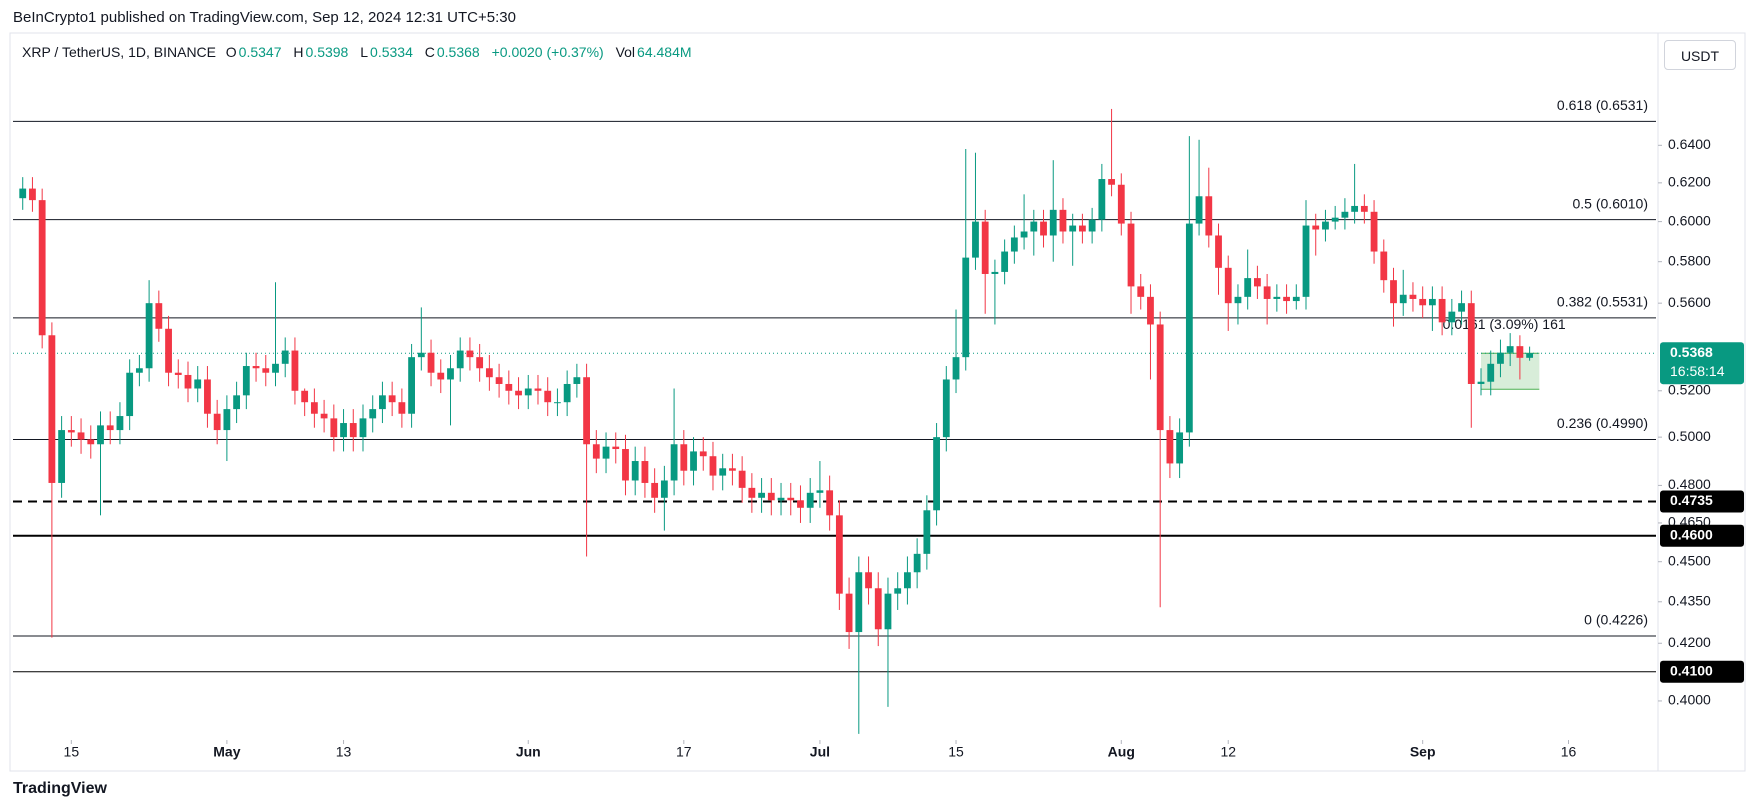  What do you see at coordinates (364, 52) in the screenshot?
I see `legend-key: L` at bounding box center [364, 52].